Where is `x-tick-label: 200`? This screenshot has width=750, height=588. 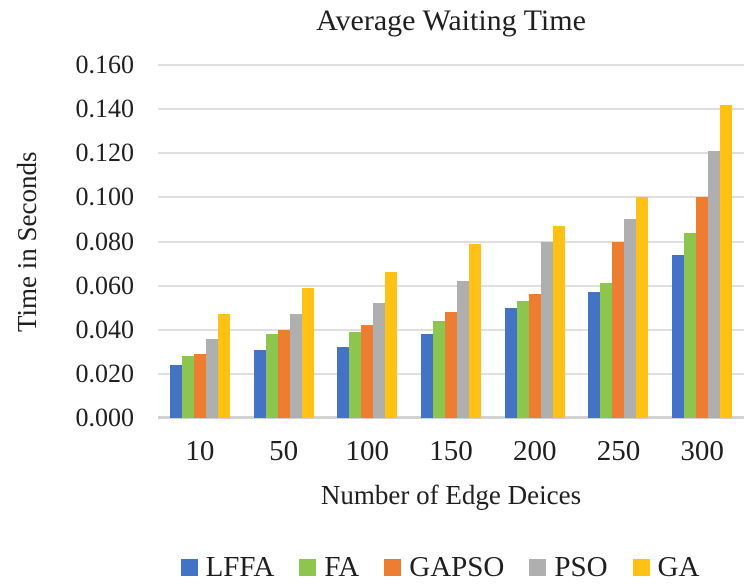
x-tick-label: 200 is located at coordinates (534, 451).